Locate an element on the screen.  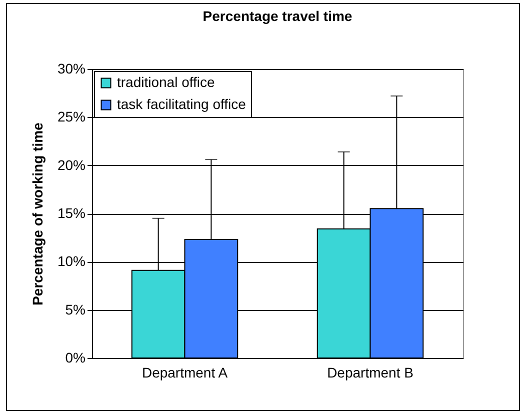
y-tick-label: 0% is located at coordinates (75, 358).